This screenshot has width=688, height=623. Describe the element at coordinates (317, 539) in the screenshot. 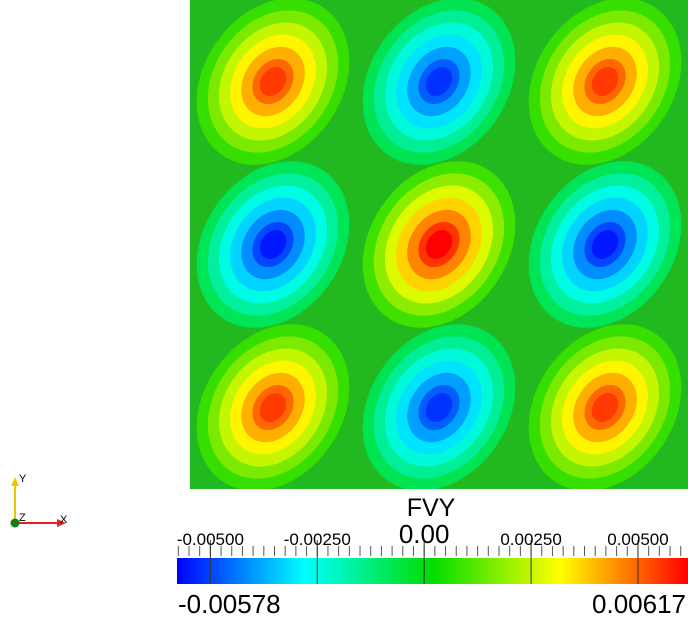

I see `colorbar-tick-label: -0.00250` at that location.